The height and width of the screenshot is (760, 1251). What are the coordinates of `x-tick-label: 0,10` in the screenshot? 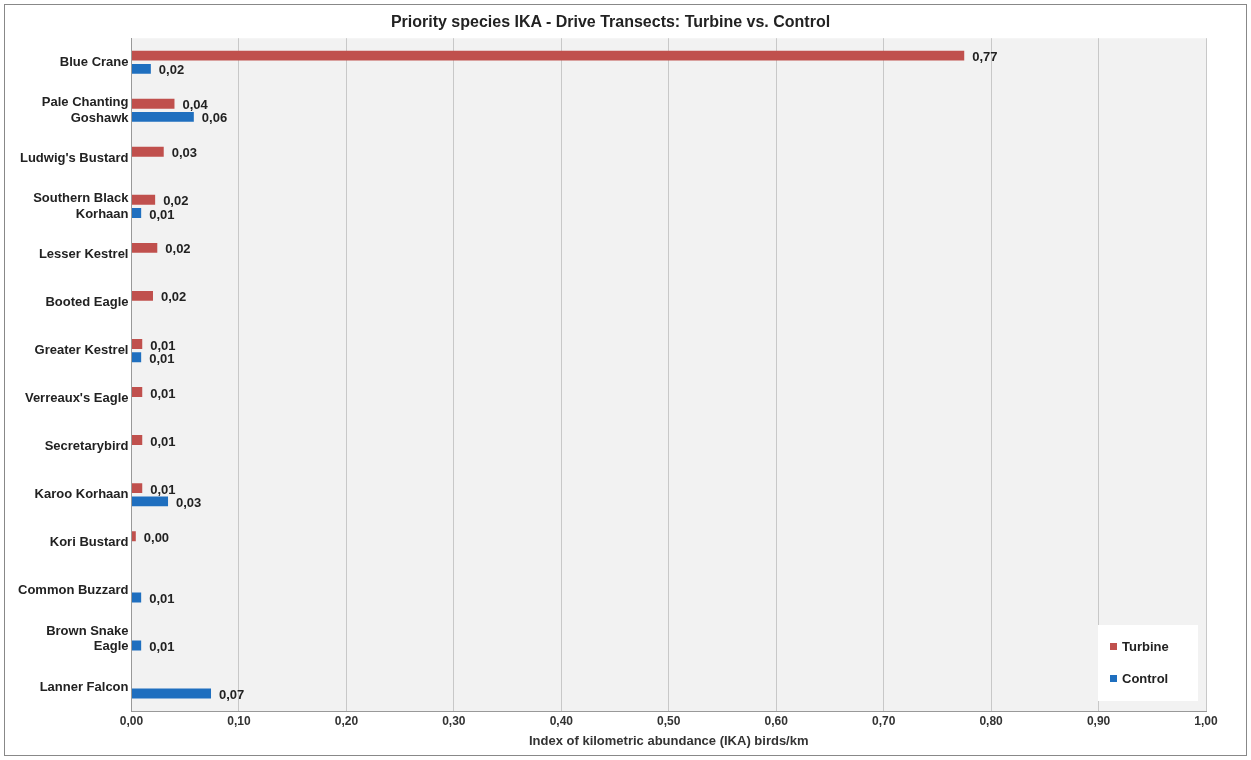 It's located at (239, 720).